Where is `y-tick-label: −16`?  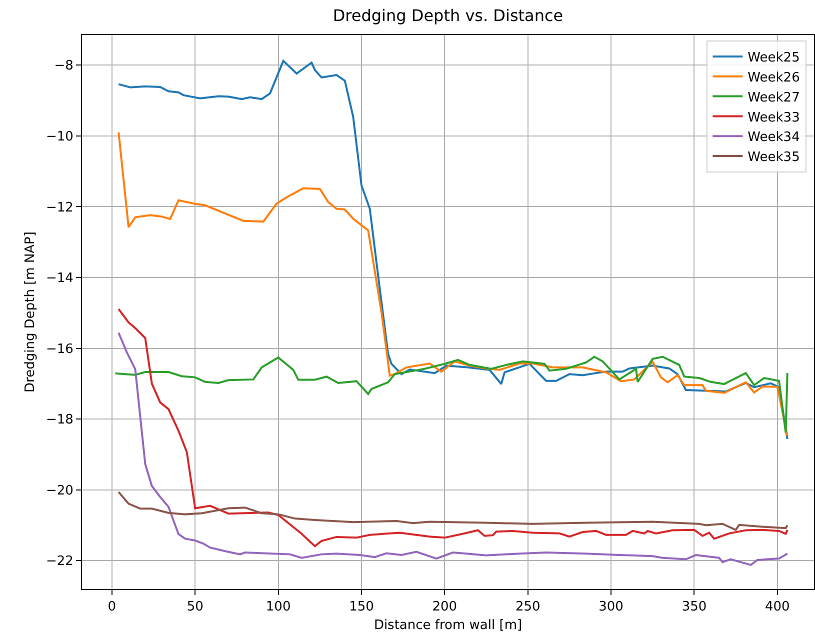 y-tick-label: −16 is located at coordinates (60, 349).